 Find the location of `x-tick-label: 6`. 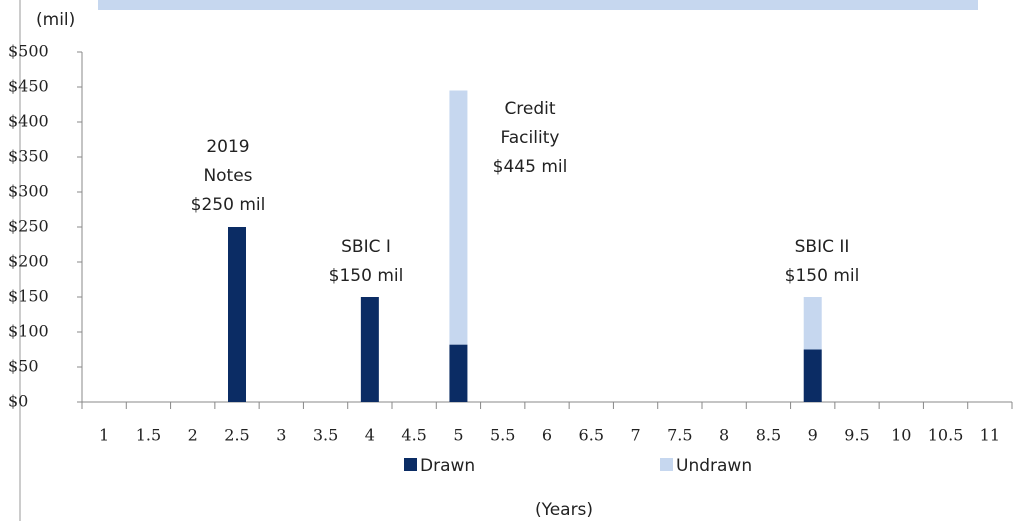

x-tick-label: 6 is located at coordinates (547, 435).